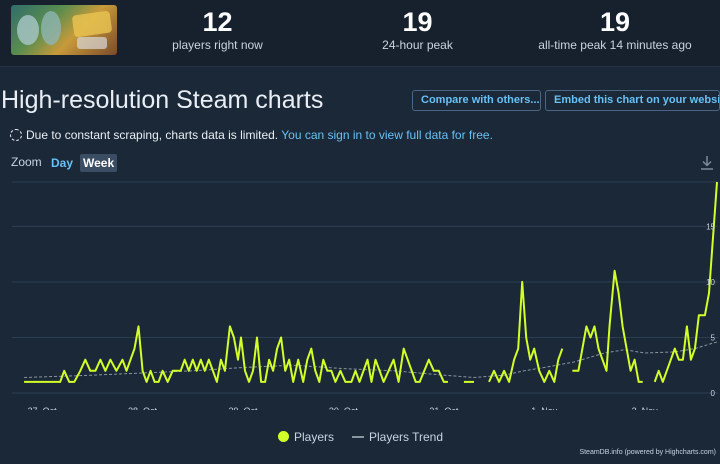 The image size is (720, 464). What do you see at coordinates (406, 437) in the screenshot?
I see `legend-trend-label: Players Trend` at bounding box center [406, 437].